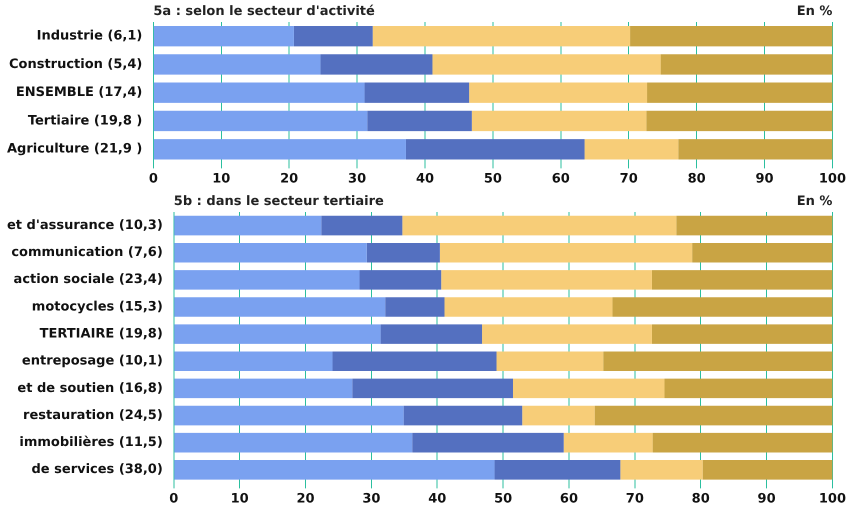 This screenshot has height=520, width=849. Describe the element at coordinates (264, 11) in the screenshot. I see `chart-title: 5a : selon le secteur d'activité` at that location.